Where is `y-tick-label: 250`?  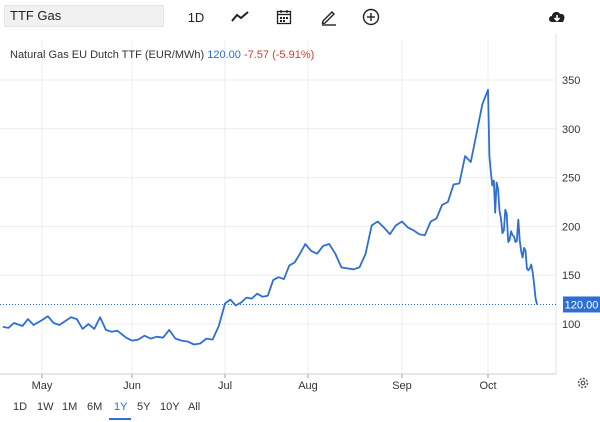
y-tick-label: 250 is located at coordinates (571, 179).